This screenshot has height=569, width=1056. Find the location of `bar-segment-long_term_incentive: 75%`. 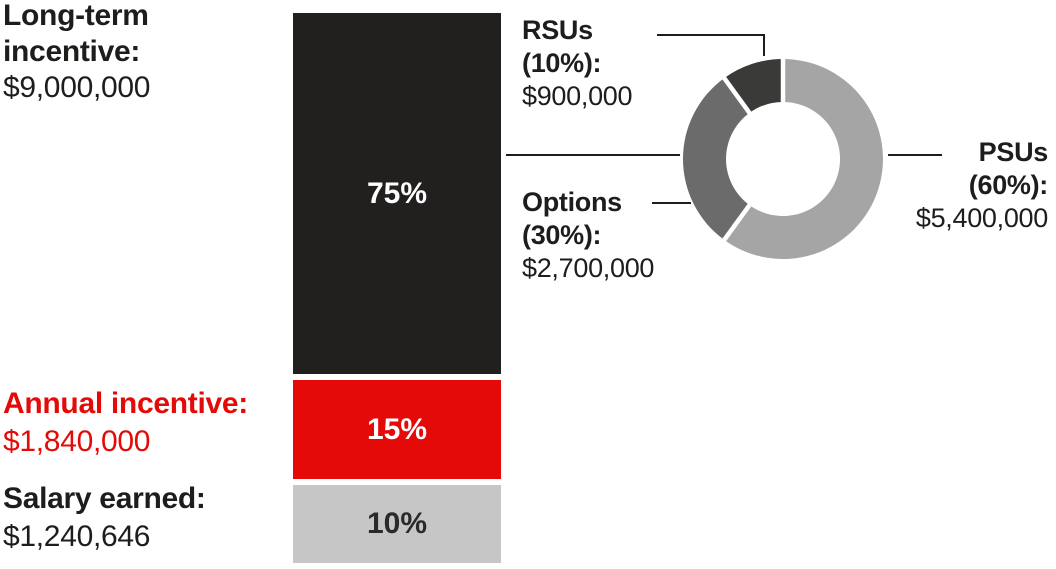

bar-segment-long_term_incentive: 75% is located at coordinates (397, 193).